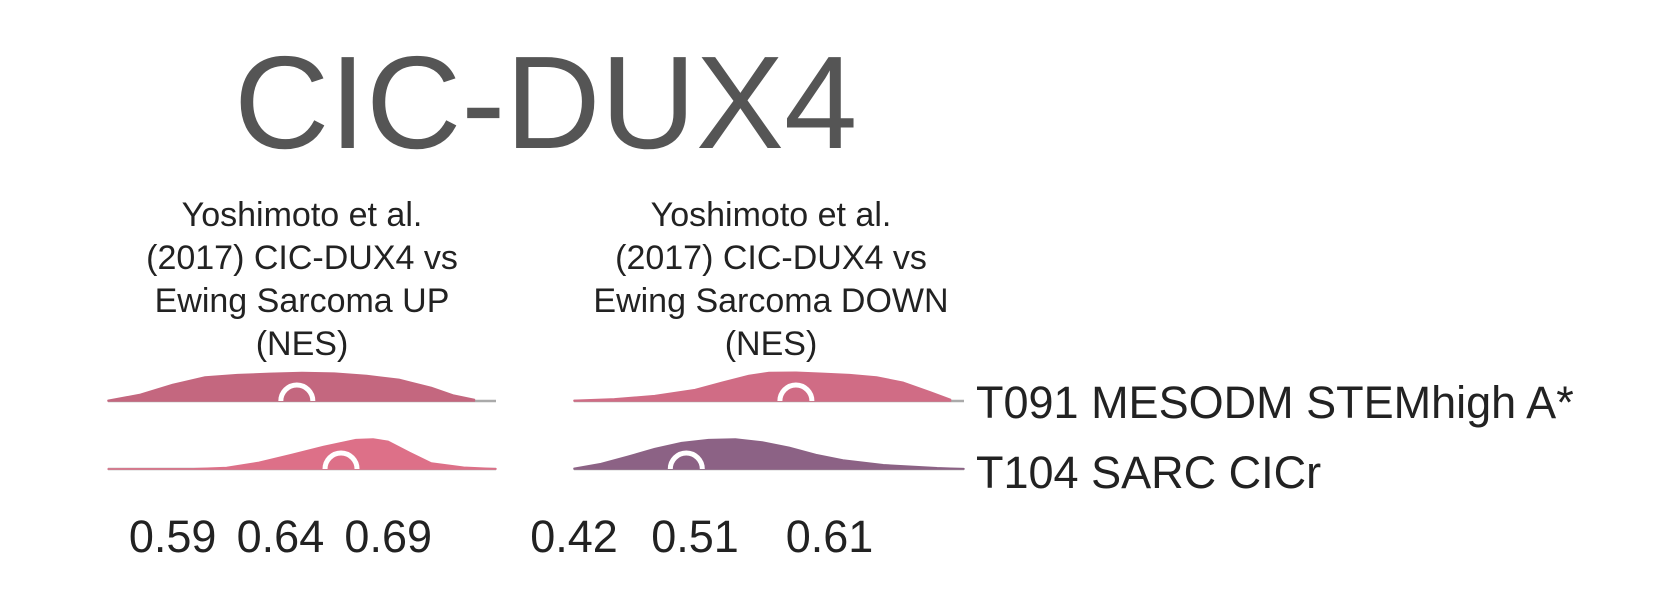 The image size is (1672, 592). I want to click on x-tick-label: 0.61, so click(830, 536).